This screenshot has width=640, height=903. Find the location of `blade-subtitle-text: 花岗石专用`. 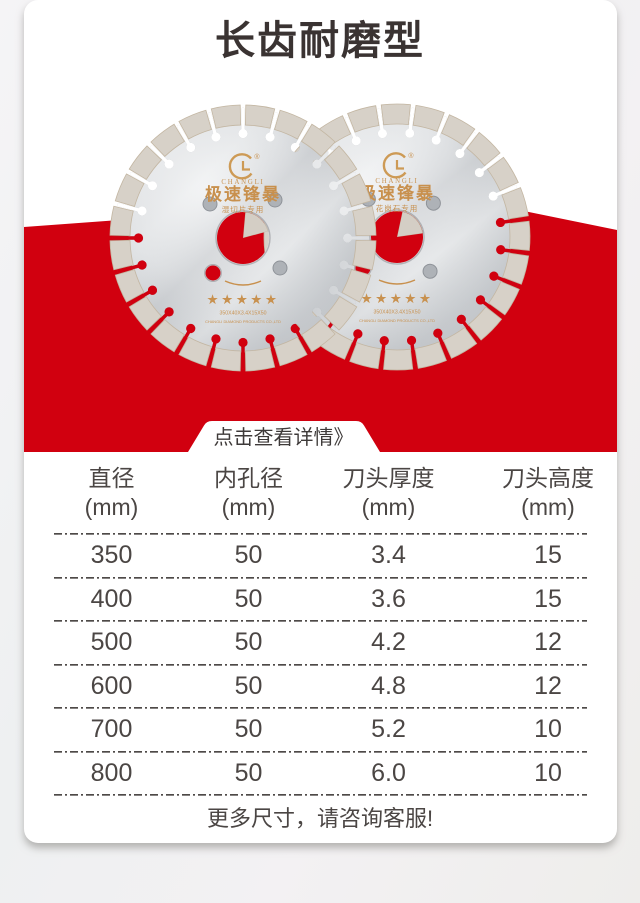

blade-subtitle-text: 花岗石专用 is located at coordinates (396, 208).